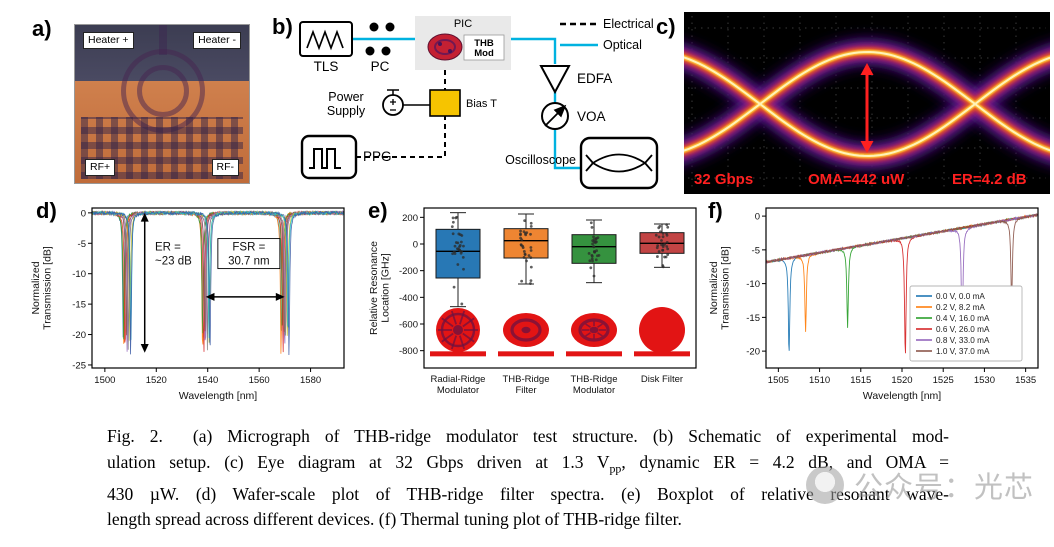 The image size is (1054, 547). Describe the element at coordinates (785, 461) in the screenshot. I see `caption-text: , dynamic ER = 4.2 dB, and OMA =` at that location.